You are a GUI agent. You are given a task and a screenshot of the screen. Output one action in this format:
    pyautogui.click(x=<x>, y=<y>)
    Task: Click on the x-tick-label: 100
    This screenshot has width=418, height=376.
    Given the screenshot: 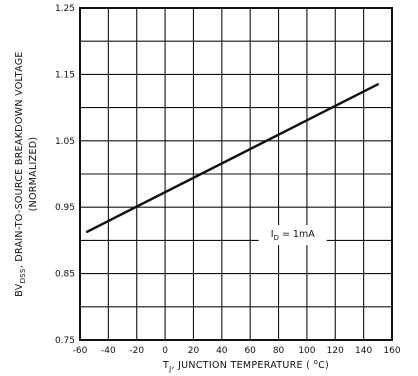 What is the action you would take?
    pyautogui.click(x=306, y=351)
    